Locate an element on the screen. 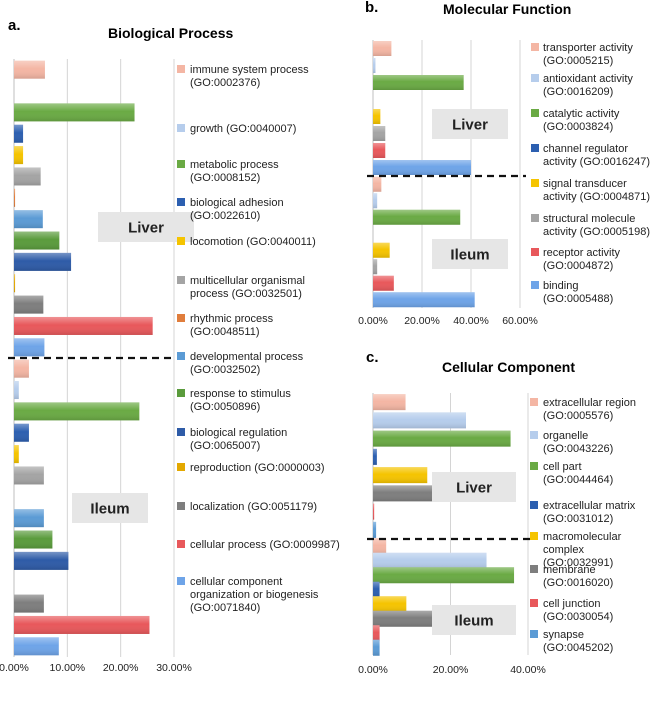 The height and width of the screenshot is (705, 659). x-tick-label-c-1: 20.00% is located at coordinates (451, 670).